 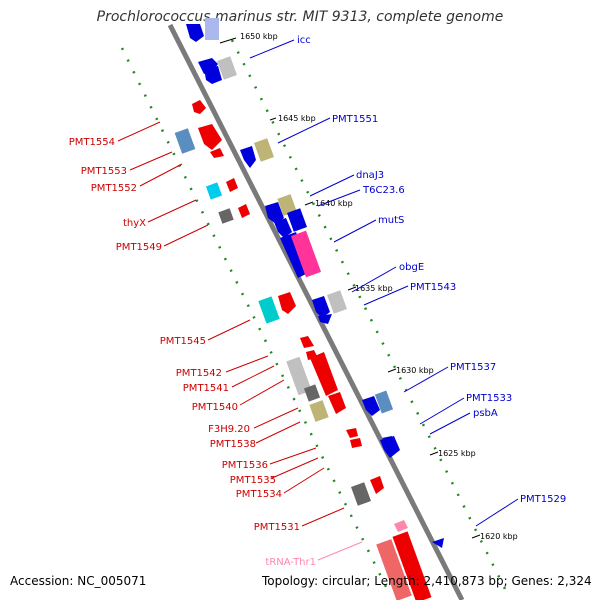 What do you see at coordinates (411, 267) in the screenshot?
I see `gene-label-obge: obgE` at bounding box center [411, 267].